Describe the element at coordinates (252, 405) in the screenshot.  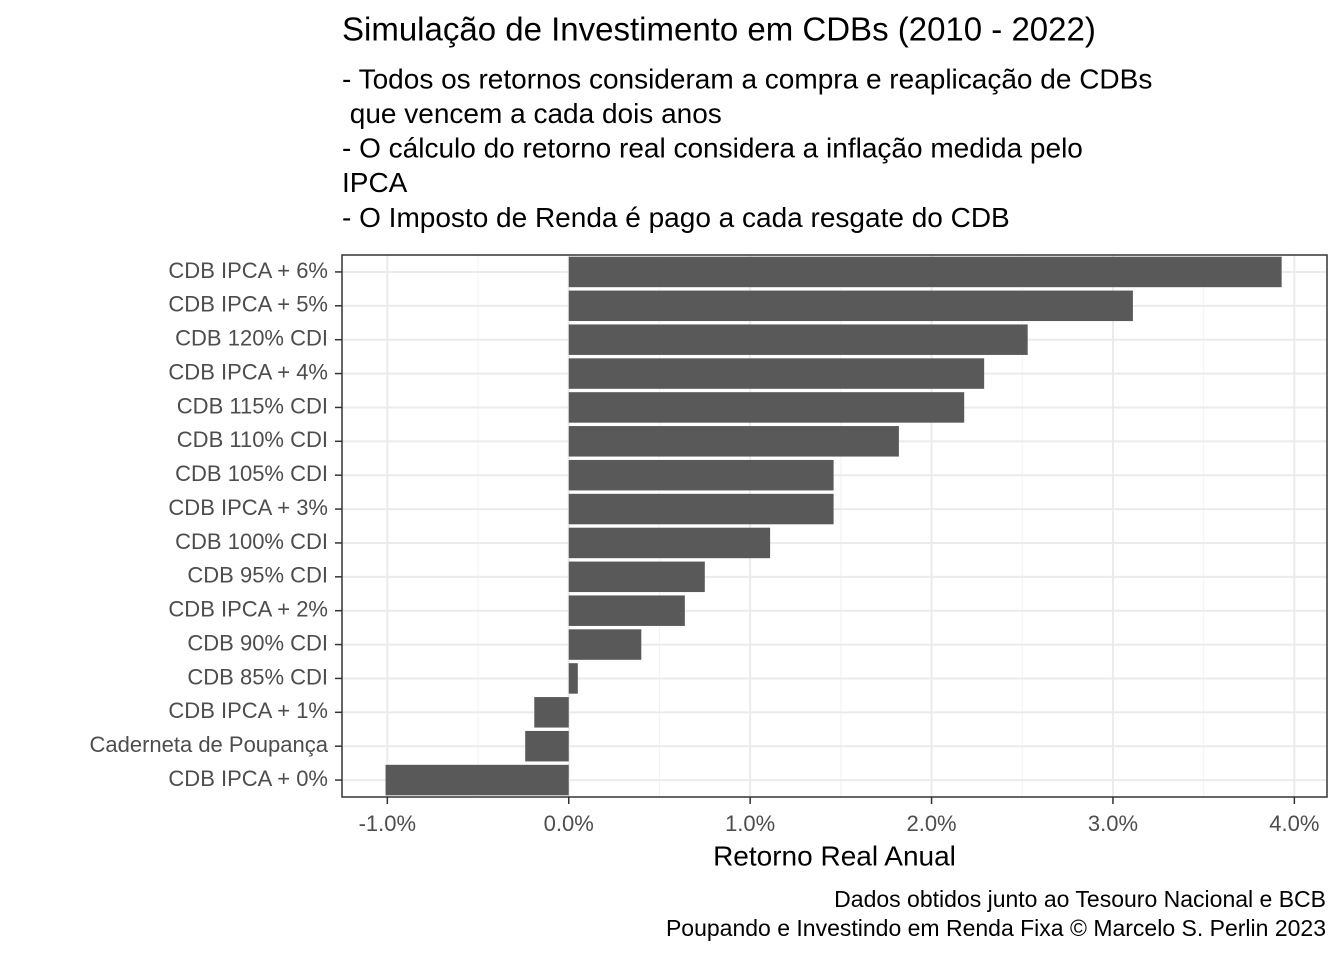
I see `y-tick-label: CDB 115% CDI` at that location.